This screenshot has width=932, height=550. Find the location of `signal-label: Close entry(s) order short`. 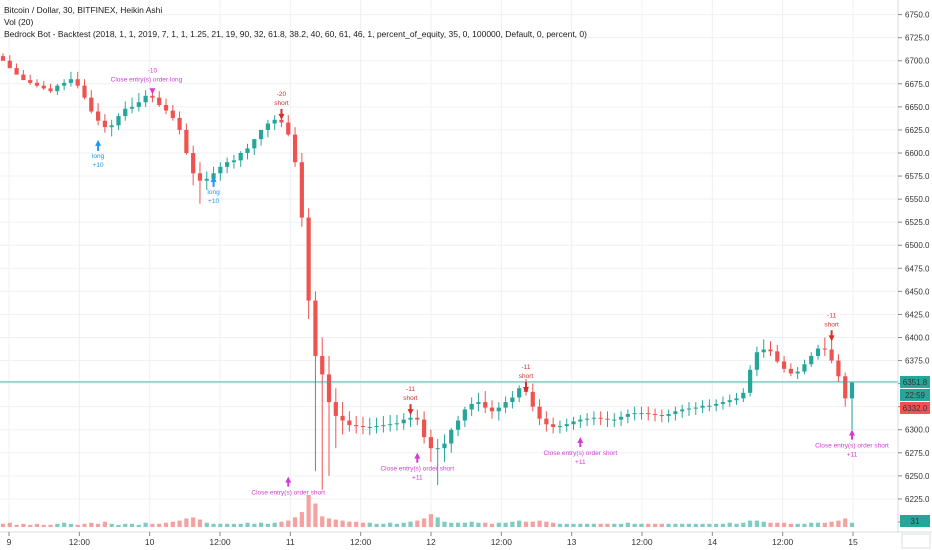

signal-label: Close entry(s) order short is located at coordinates (417, 469).